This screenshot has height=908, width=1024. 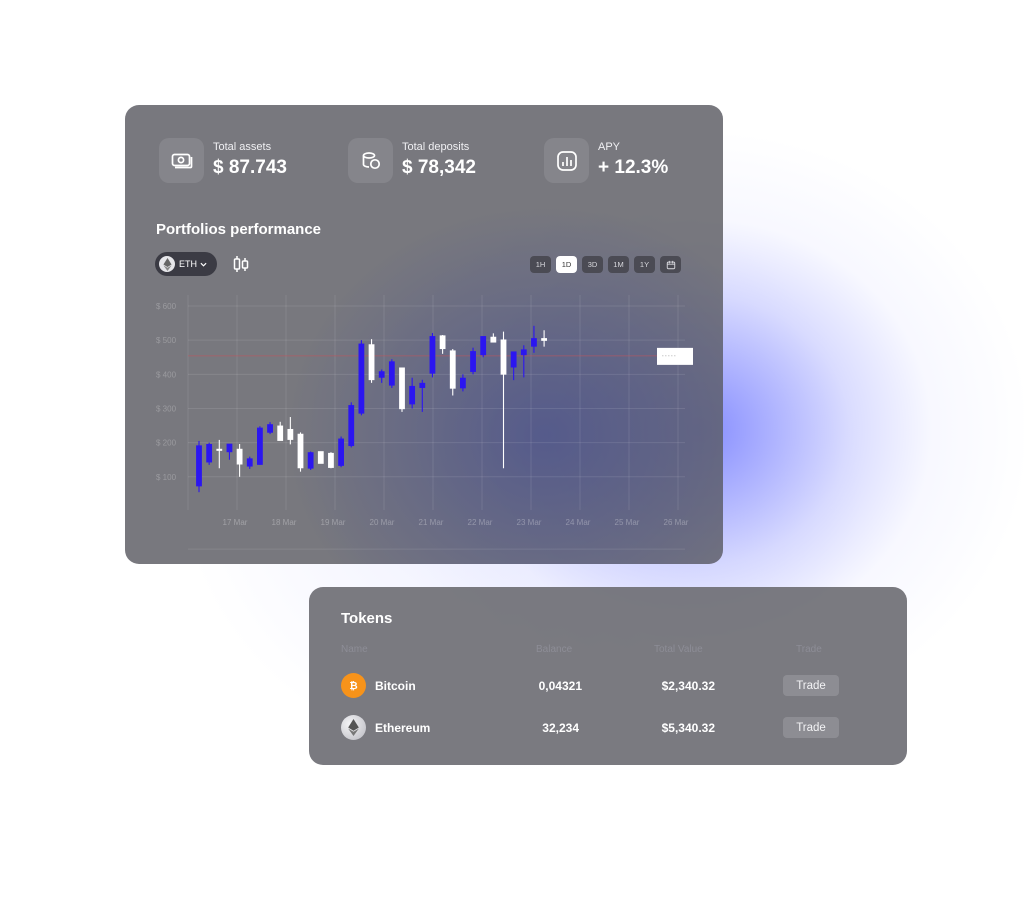 I want to click on token-row-ethereum: Ethereum 32,234 $5,340.32 Trade, so click(x=608, y=728).